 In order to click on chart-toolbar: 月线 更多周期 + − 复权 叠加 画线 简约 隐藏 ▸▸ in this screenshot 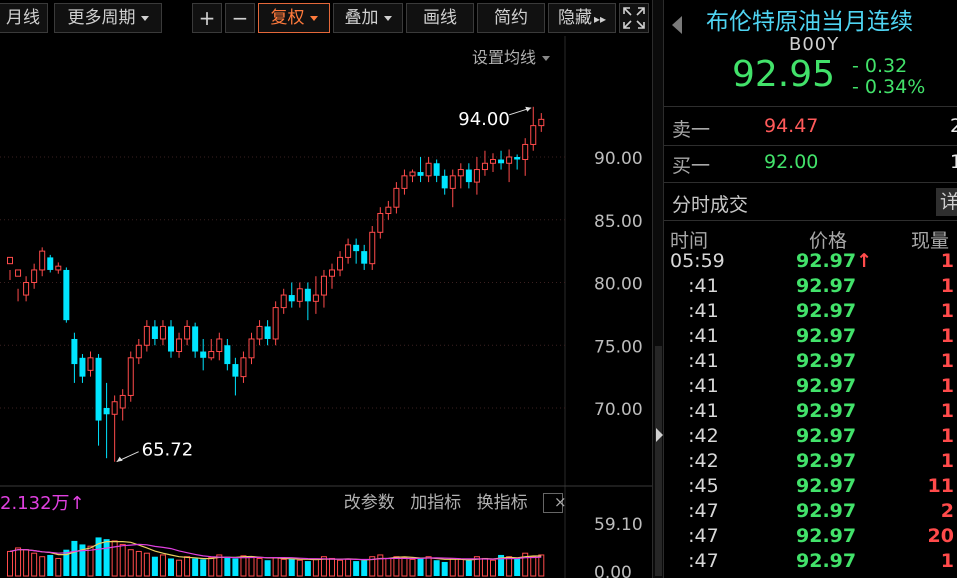, I will do `click(326, 18)`.